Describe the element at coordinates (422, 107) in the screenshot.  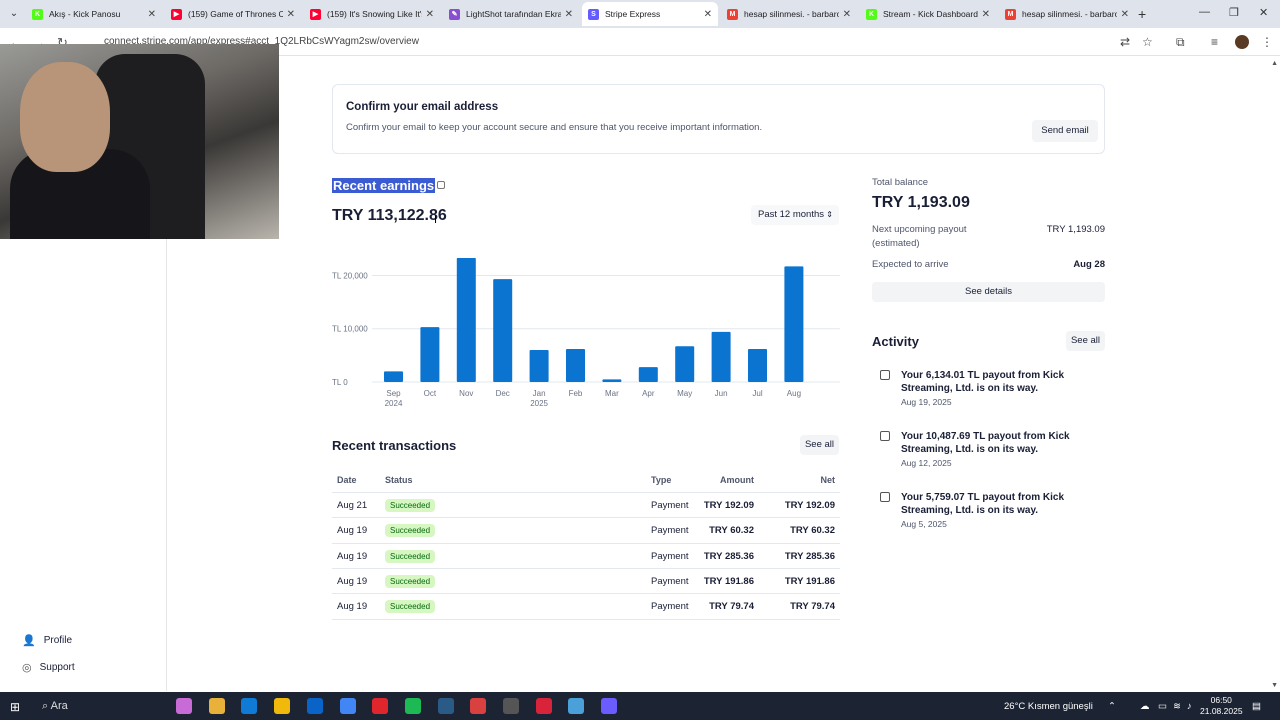
I see `banner-title: Confirm your email address` at that location.